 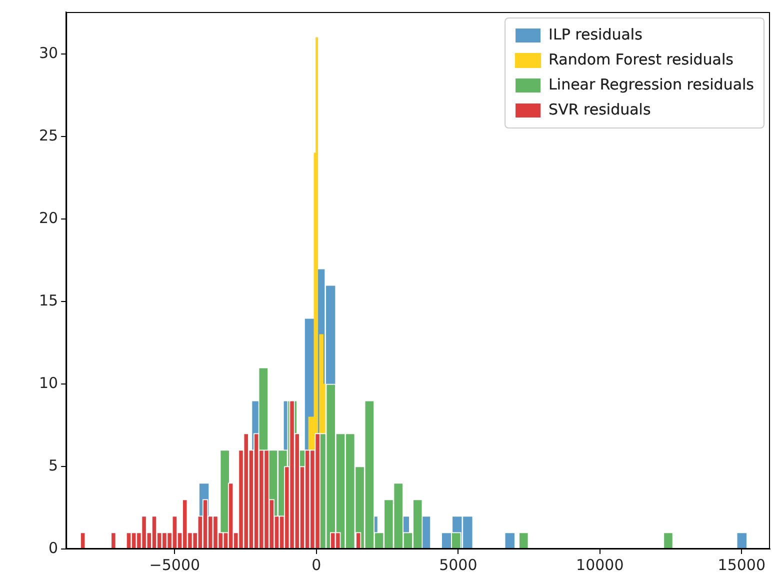 What do you see at coordinates (48, 53) in the screenshot?
I see `y-tick-label: 30` at bounding box center [48, 53].